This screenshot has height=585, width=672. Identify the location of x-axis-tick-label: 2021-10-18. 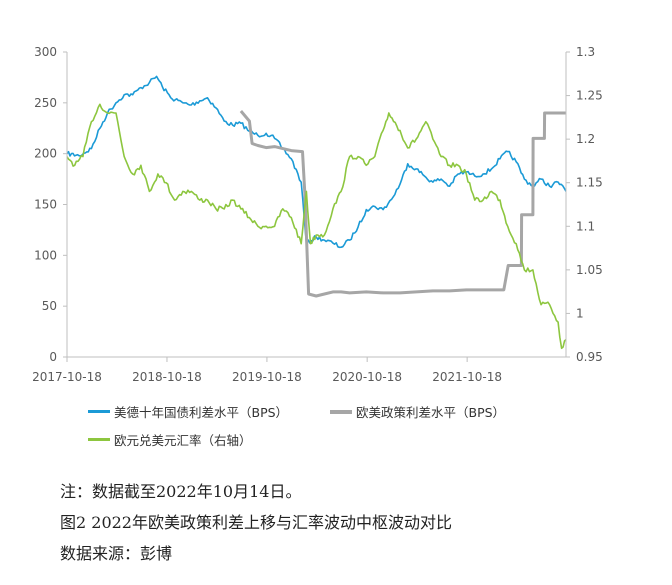
(467, 377).